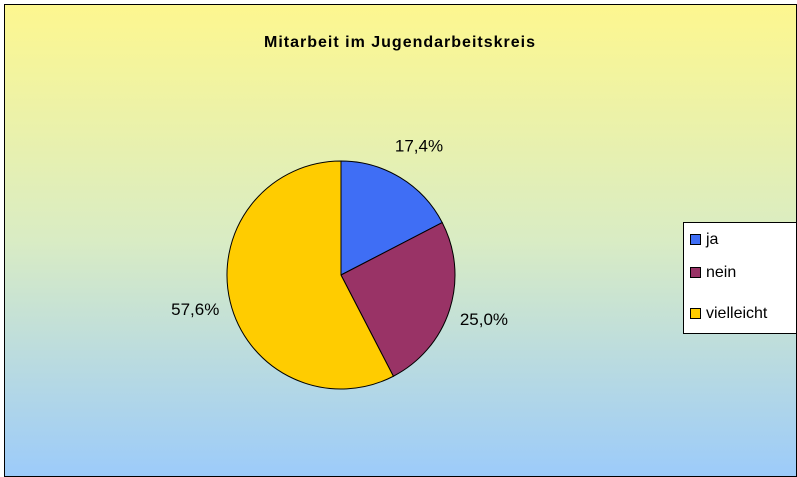 The image size is (797, 477). I want to click on legend-label: ja, so click(712, 239).